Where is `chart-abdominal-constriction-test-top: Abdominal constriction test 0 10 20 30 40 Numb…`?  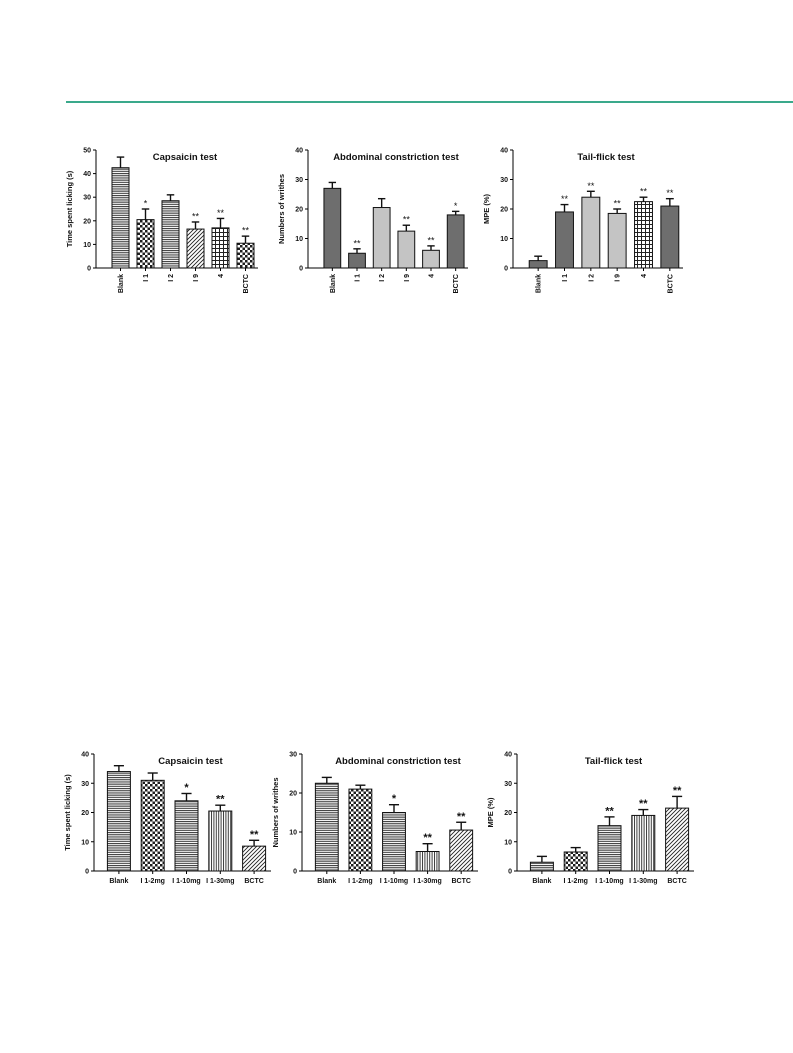
chart-abdominal-constriction-test-top: Abdominal constriction test 0 10 20 30 40 Numb… is located at coordinates (372, 220).